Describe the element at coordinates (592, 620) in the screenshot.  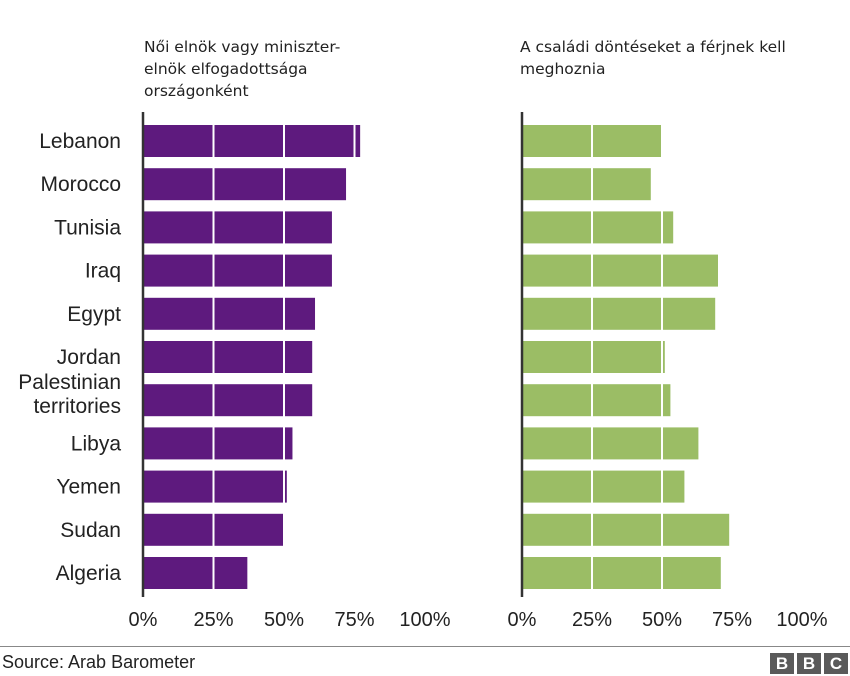
I see `right-tick-label: 25%` at that location.